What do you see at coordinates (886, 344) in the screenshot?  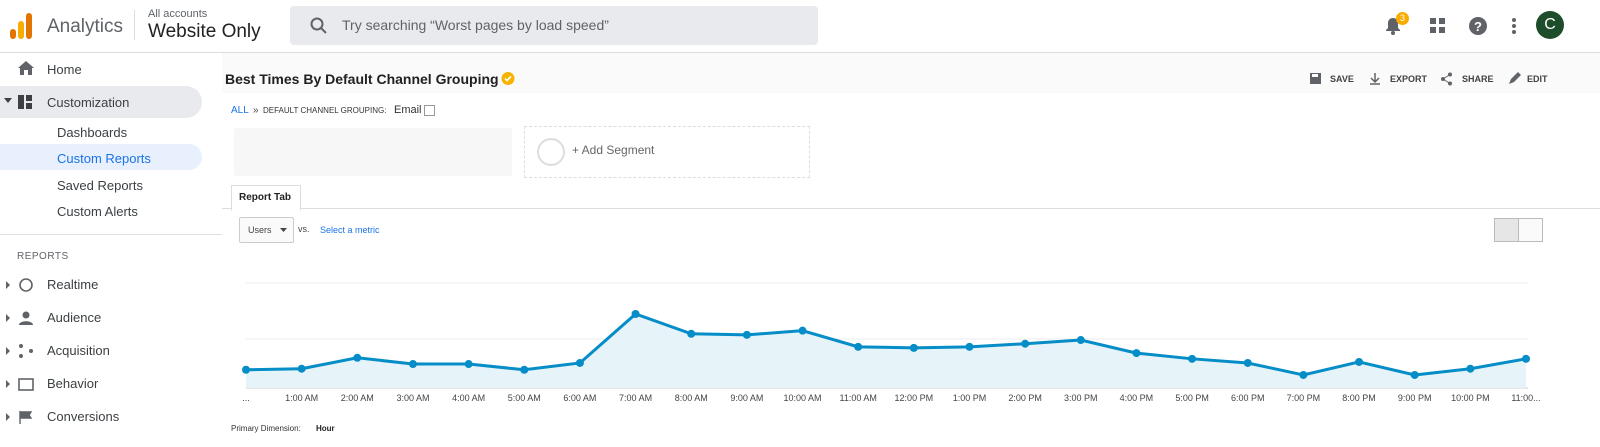 I see `line` at bounding box center [886, 344].